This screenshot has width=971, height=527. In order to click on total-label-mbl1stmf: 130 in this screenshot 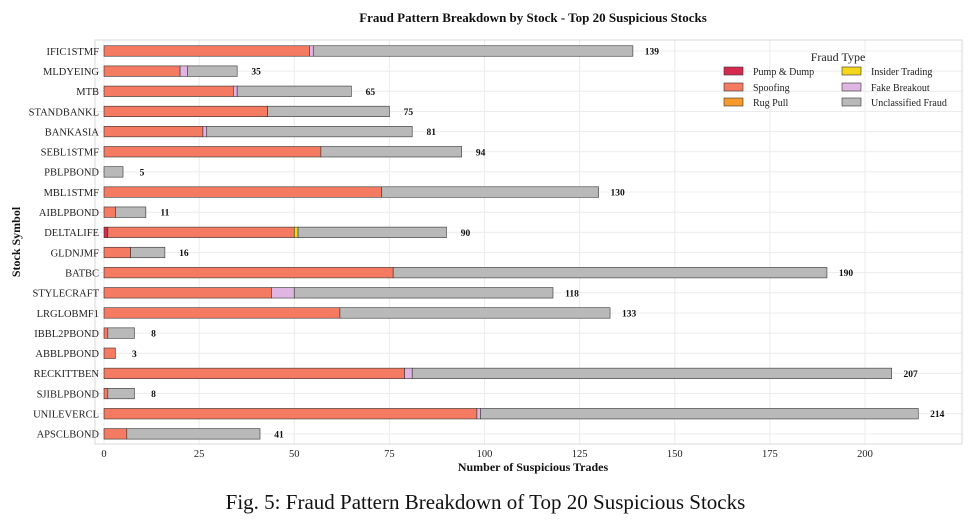, I will do `click(618, 194)`.